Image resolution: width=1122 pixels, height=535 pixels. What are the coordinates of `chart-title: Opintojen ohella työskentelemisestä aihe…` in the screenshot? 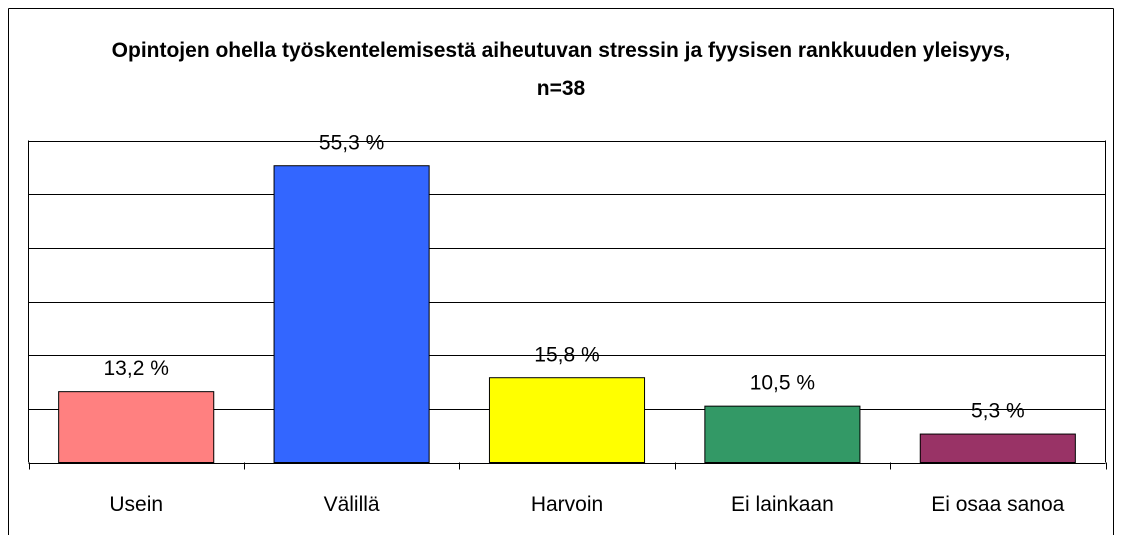 It's located at (561, 69).